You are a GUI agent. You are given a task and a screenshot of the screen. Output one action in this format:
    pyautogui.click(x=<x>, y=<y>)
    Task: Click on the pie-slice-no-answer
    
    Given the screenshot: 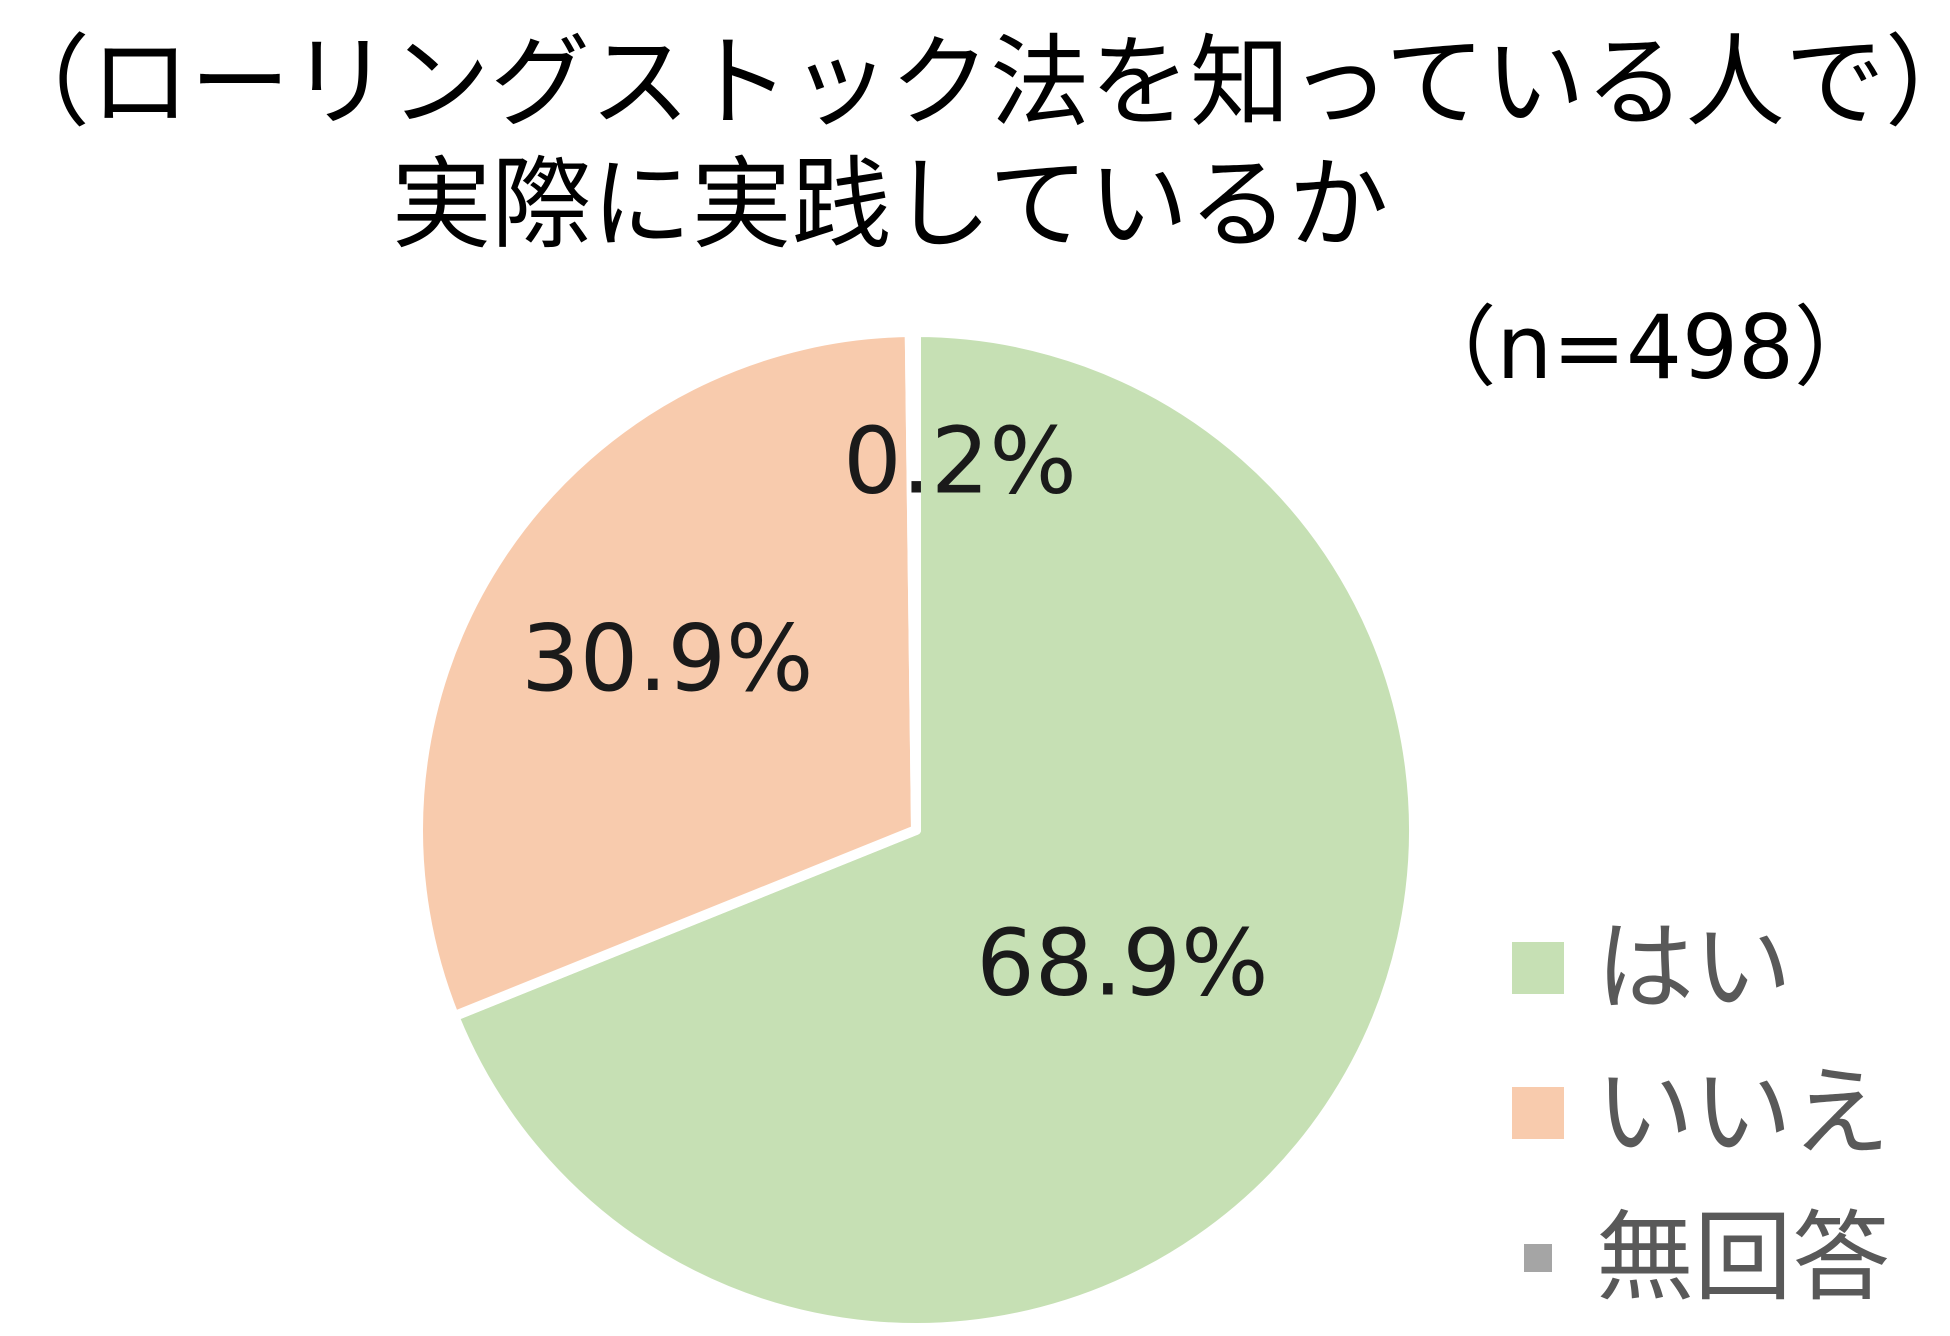 What is the action you would take?
    pyautogui.click(x=912, y=580)
    